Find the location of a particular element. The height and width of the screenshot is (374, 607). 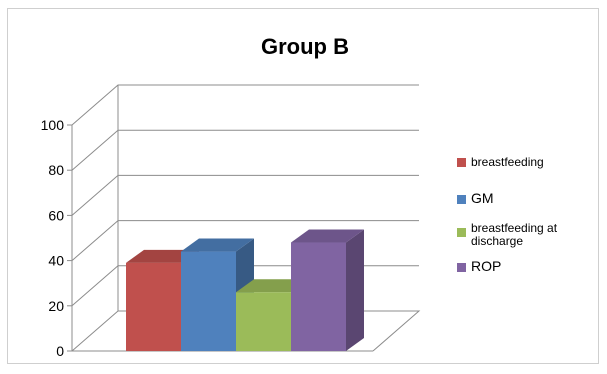

legend-entry-3: breastfeeding at discharge is located at coordinates (507, 234).